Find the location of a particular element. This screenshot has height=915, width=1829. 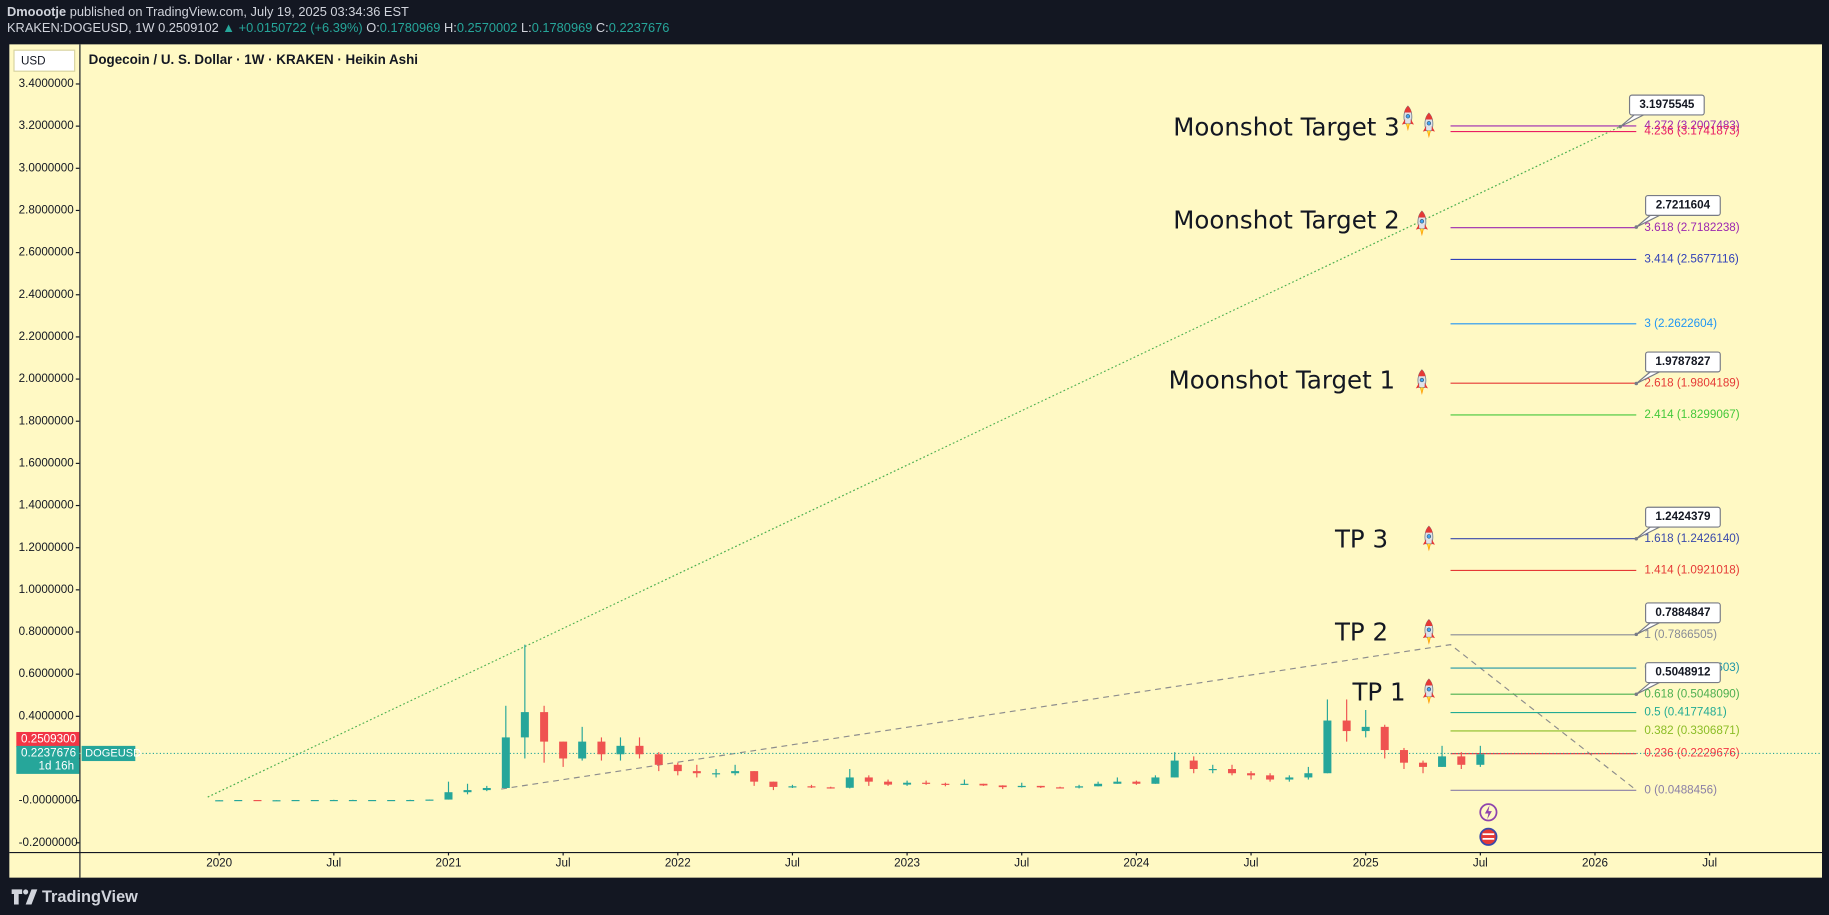

y-tick-label: 2.0000000 is located at coordinates (47, 378).